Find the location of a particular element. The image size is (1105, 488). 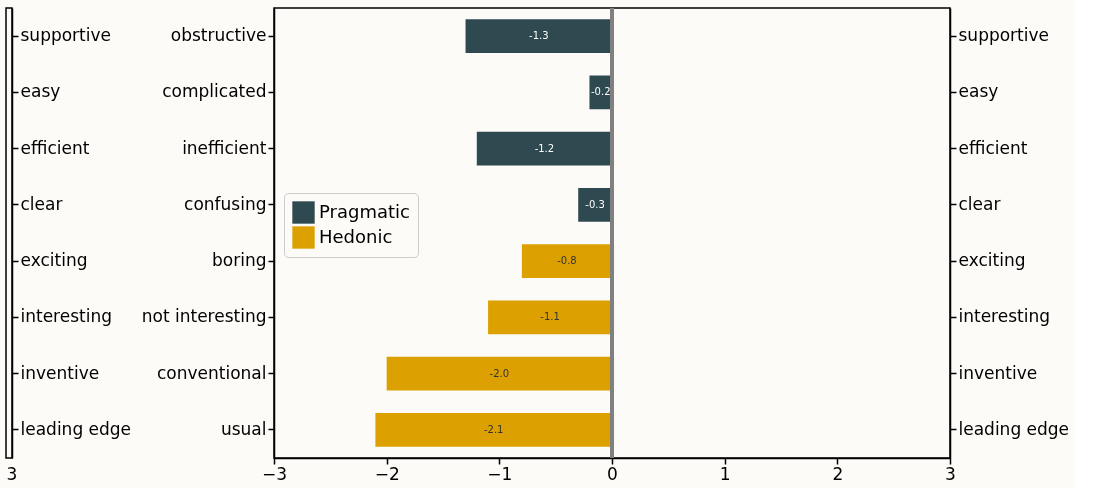

y-tick-label: usual is located at coordinates (243, 428).